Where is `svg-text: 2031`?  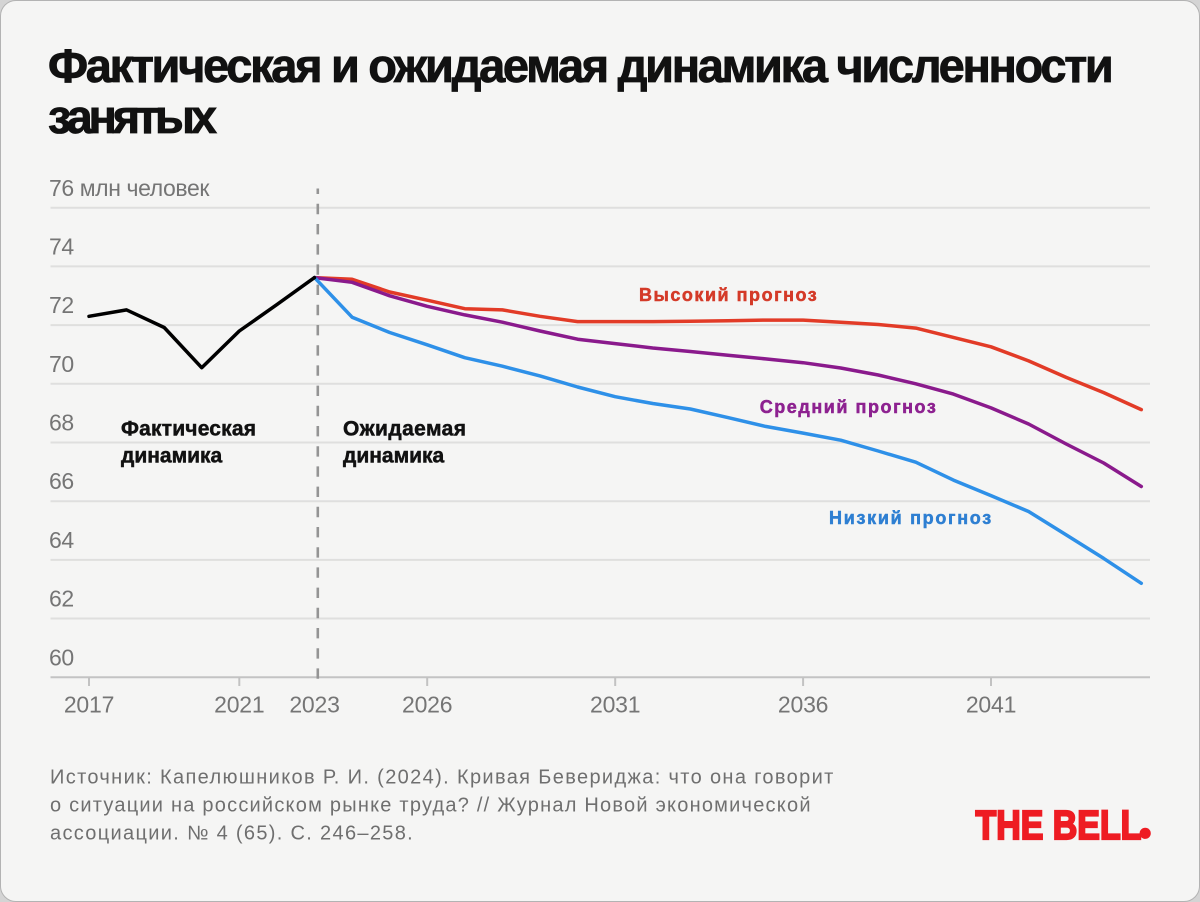
svg-text: 2031 is located at coordinates (615, 704).